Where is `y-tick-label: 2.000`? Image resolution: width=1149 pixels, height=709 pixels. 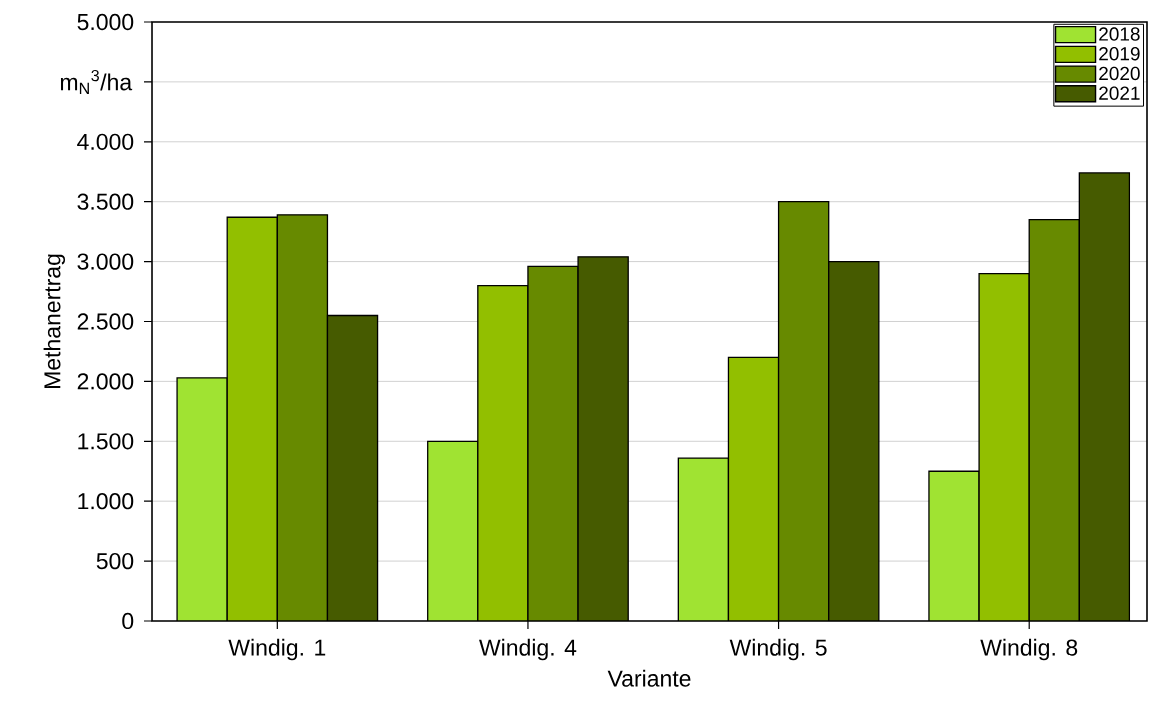 y-tick-label: 2.000 is located at coordinates (105, 381).